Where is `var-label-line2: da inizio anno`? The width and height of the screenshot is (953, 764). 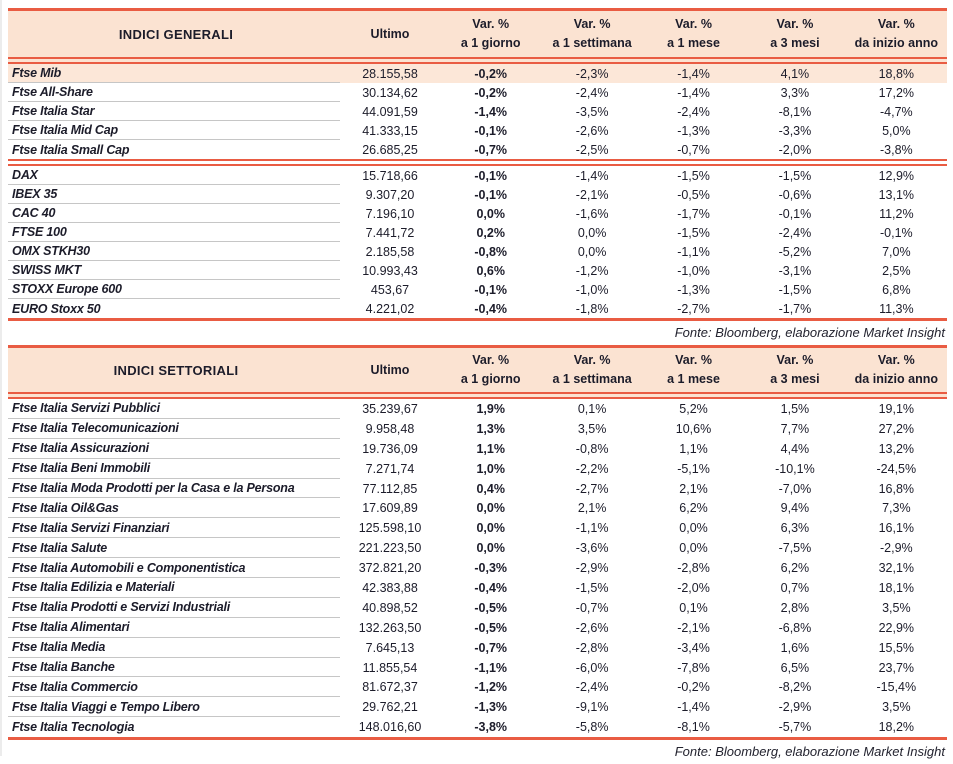
var-label-line2: da inizio anno is located at coordinates (896, 43).